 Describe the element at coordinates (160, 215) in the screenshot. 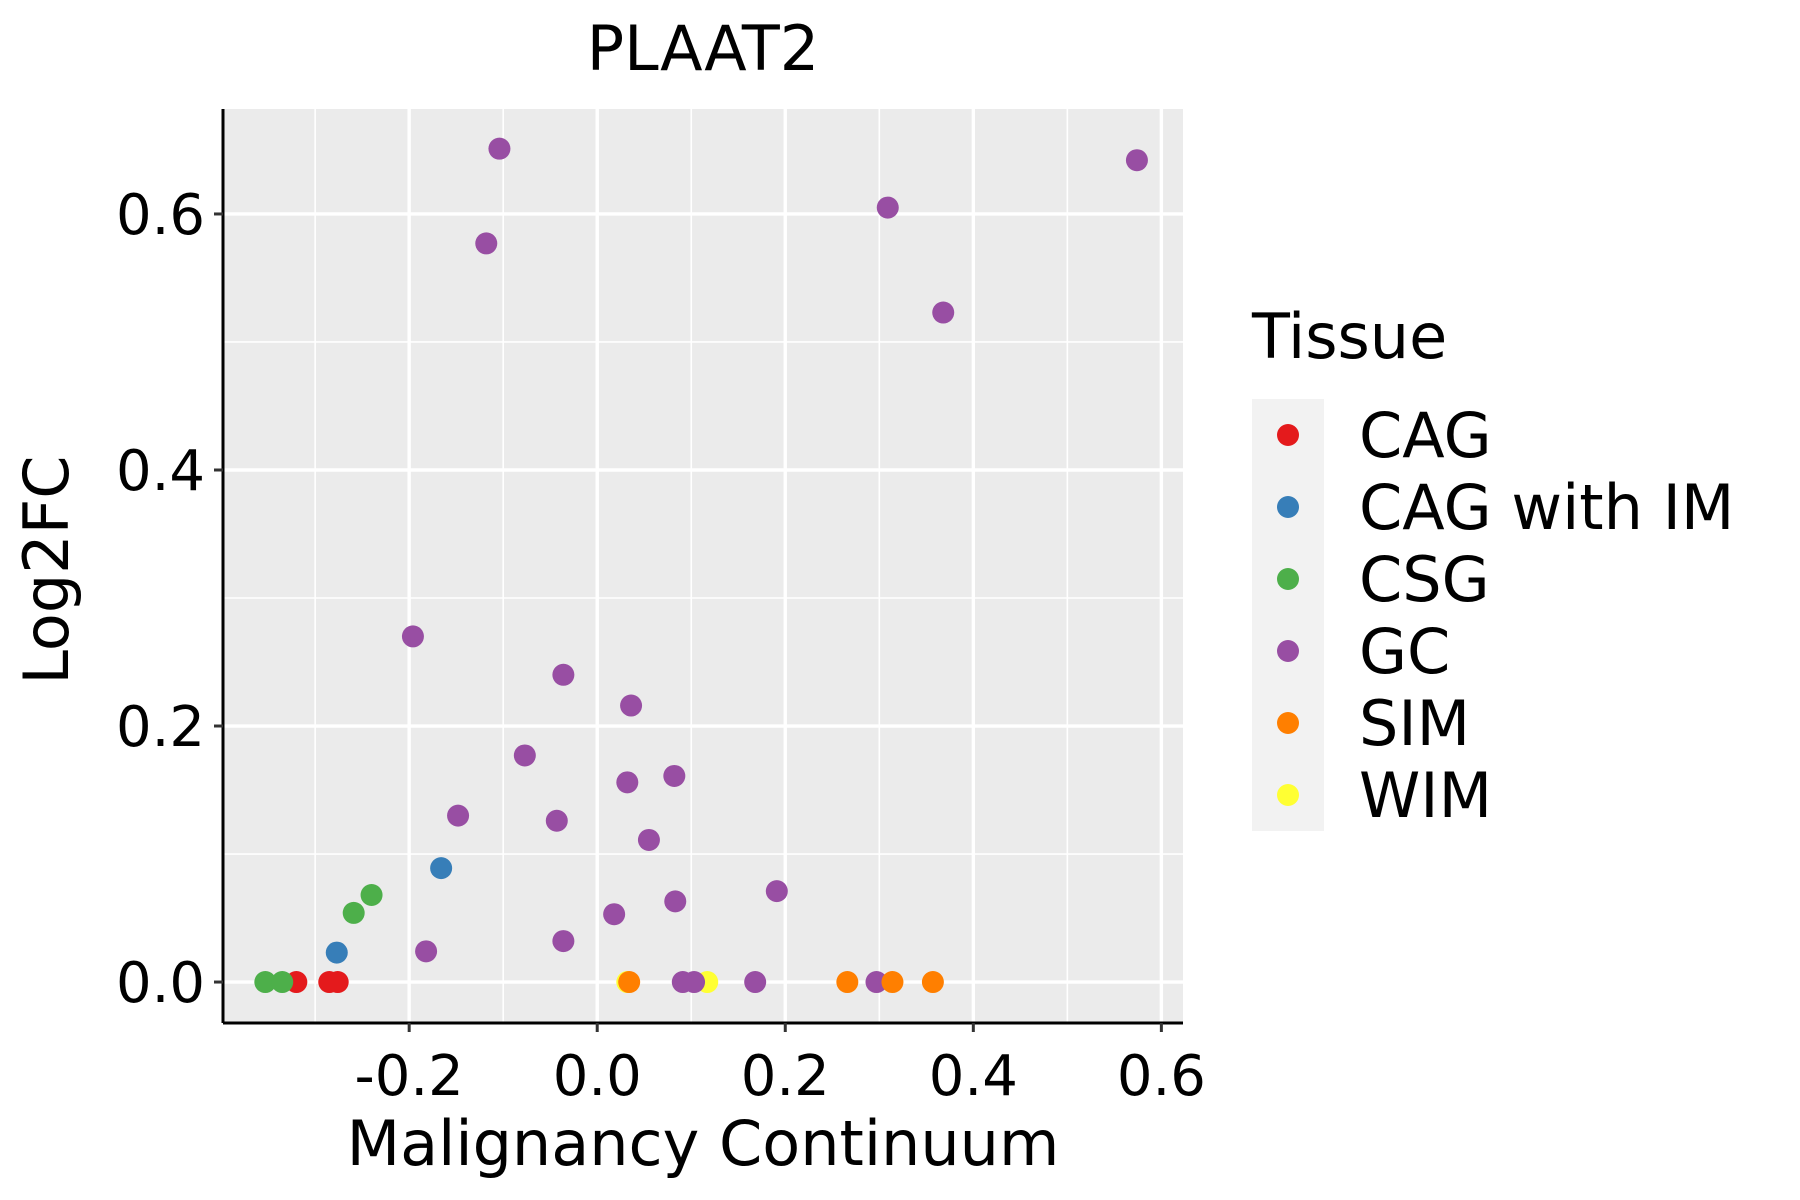

I see `y-tick-label: 0.6` at that location.